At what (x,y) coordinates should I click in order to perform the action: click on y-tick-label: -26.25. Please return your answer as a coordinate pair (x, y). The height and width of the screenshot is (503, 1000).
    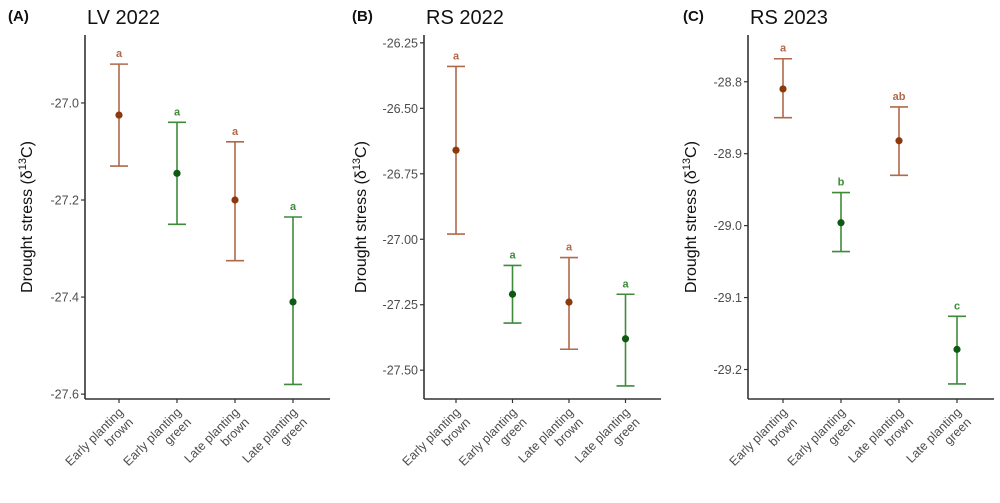
    Looking at the image, I should click on (400, 43).